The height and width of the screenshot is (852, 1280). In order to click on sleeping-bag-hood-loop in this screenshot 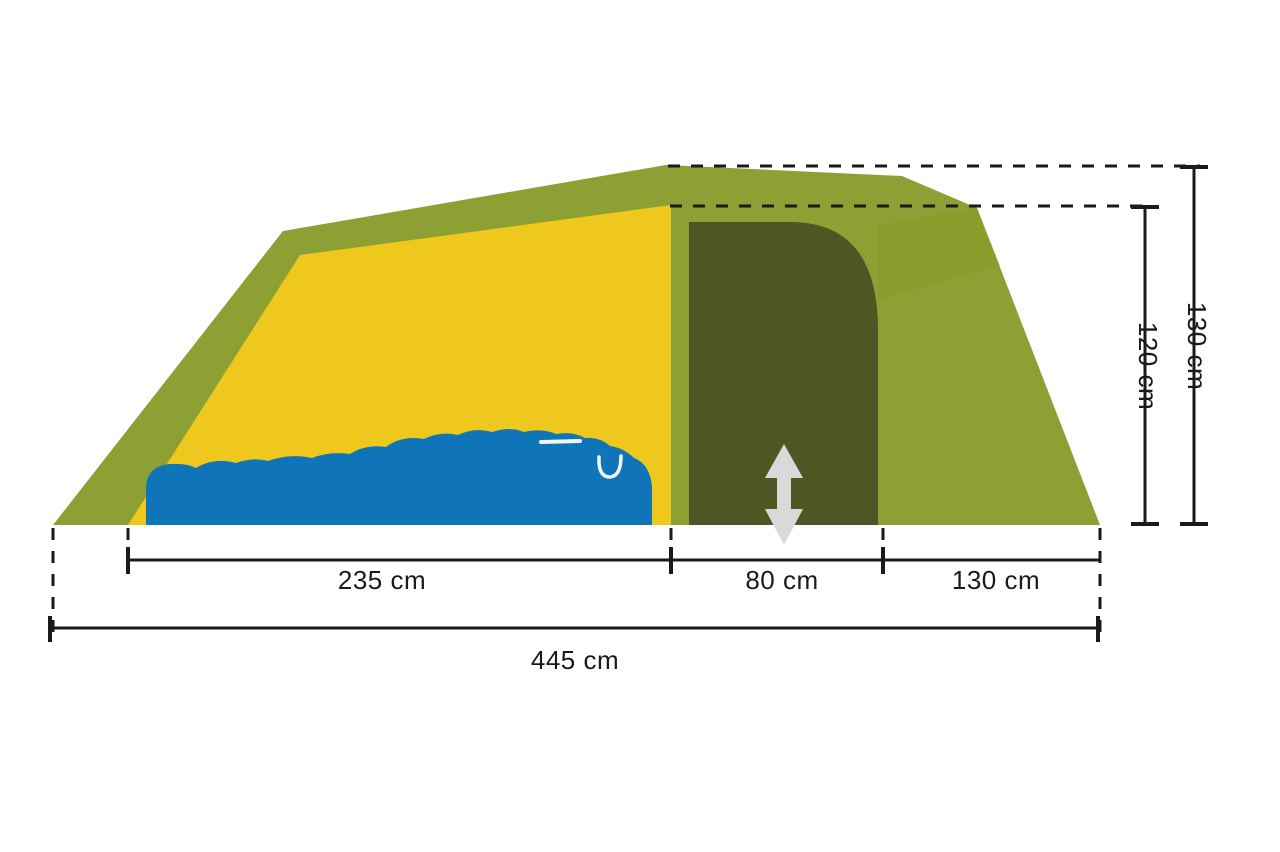, I will do `click(610, 466)`.